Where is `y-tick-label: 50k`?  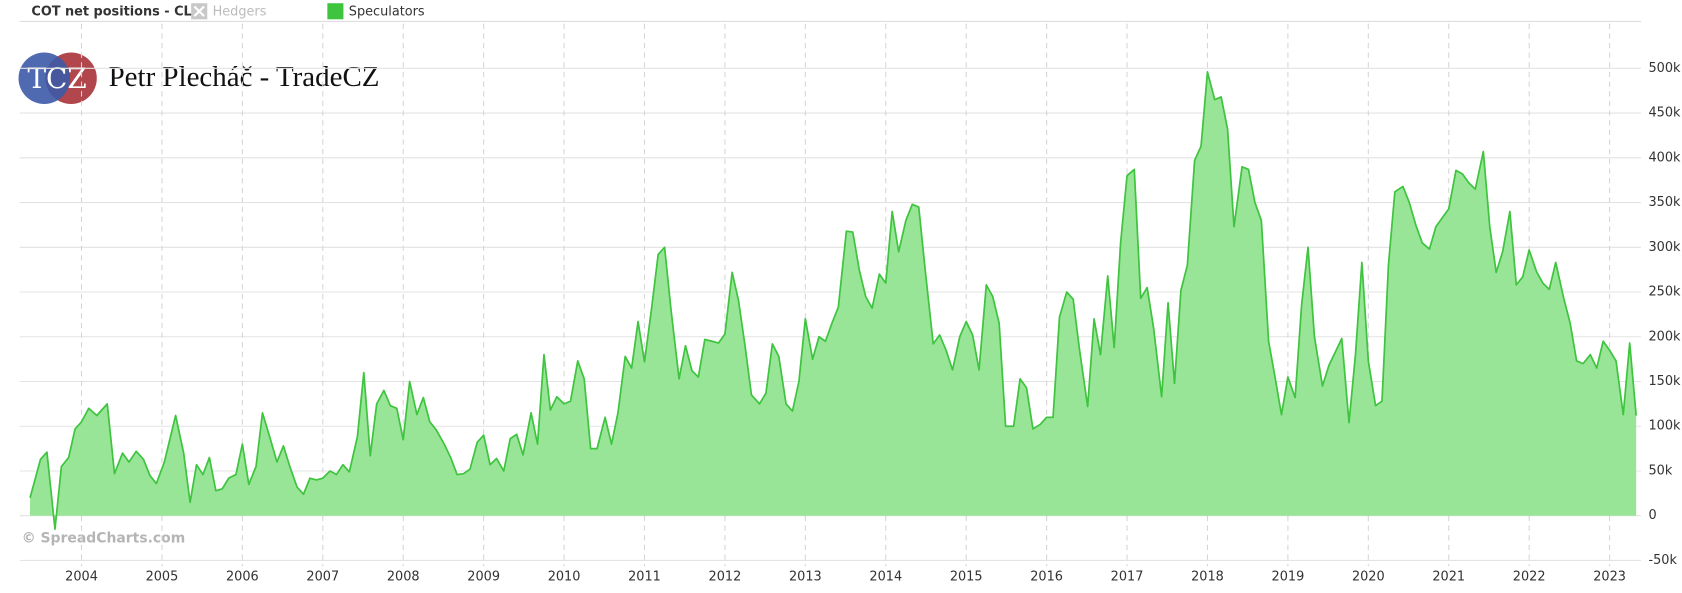
y-tick-label: 50k is located at coordinates (1660, 470).